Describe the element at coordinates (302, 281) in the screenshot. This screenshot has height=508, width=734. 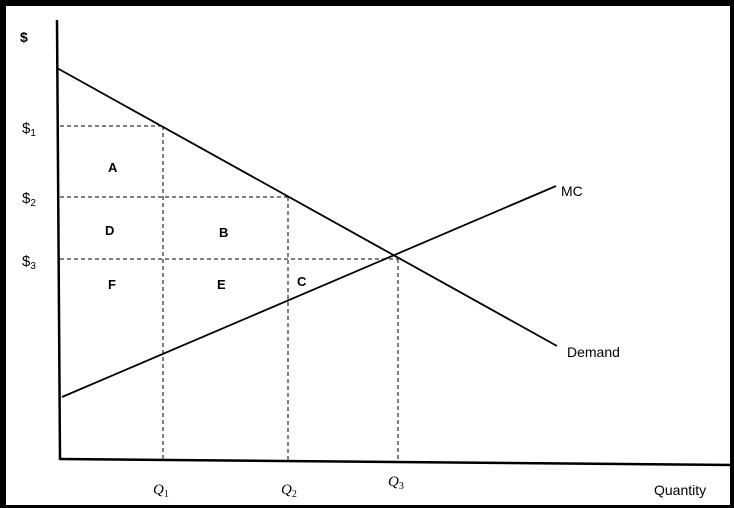
I see `region-label-c: C` at that location.